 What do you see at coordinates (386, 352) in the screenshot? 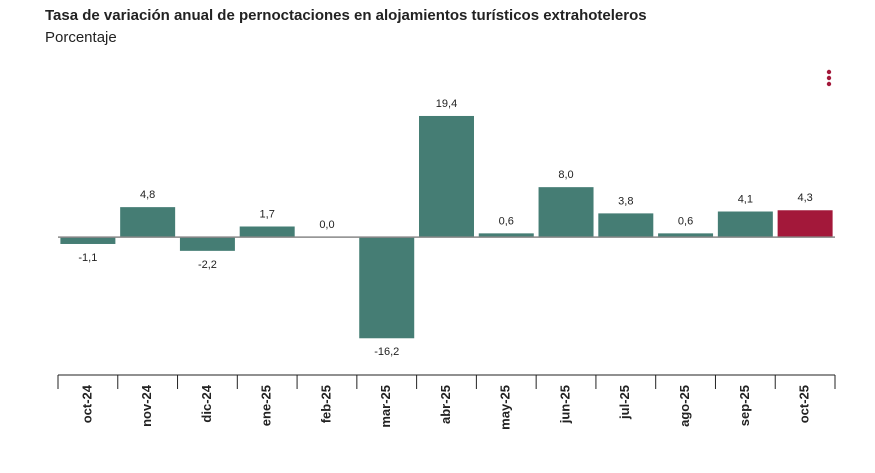
I see `value-label: -16,2` at bounding box center [386, 352].